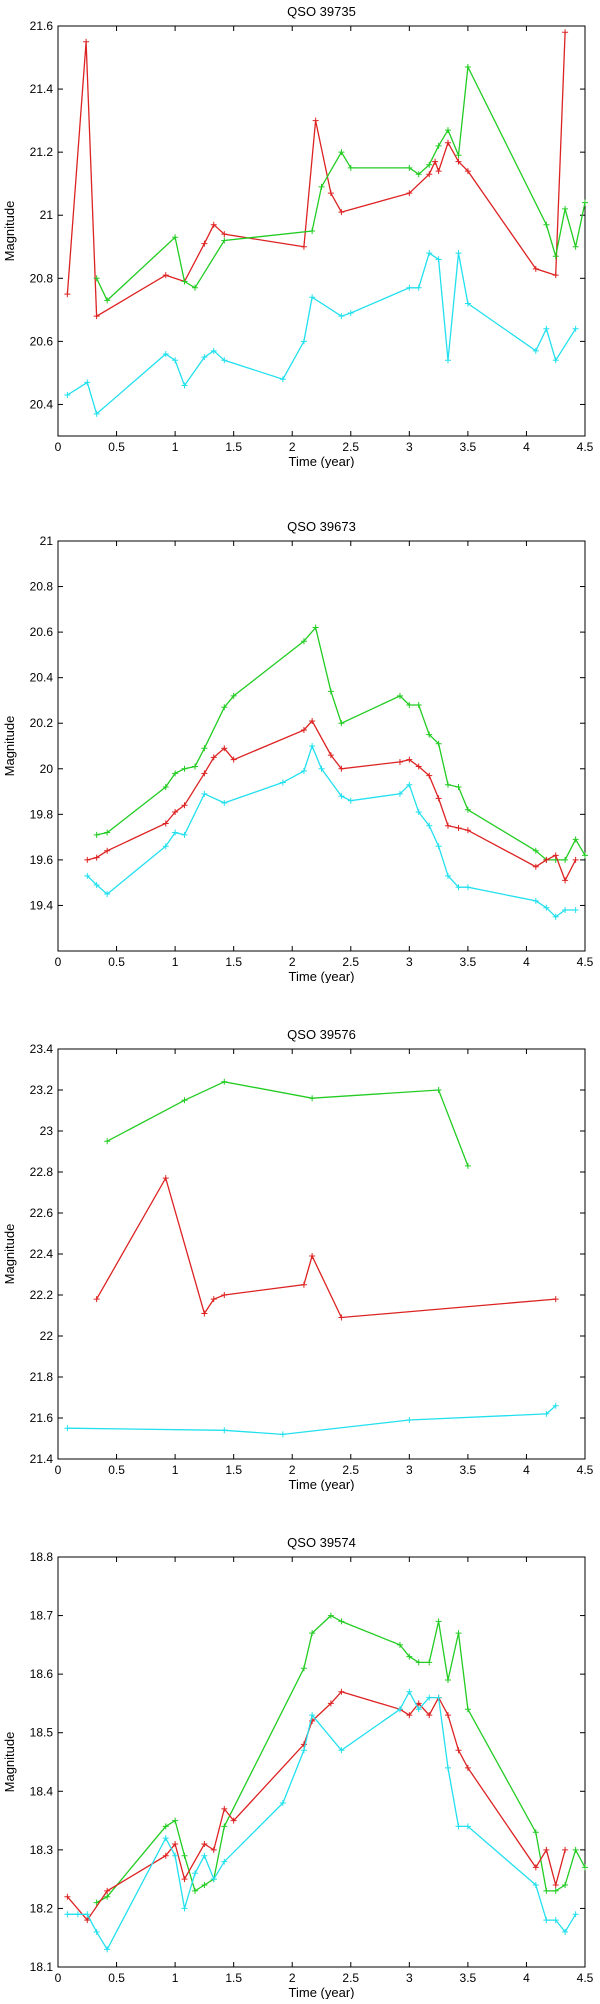 Image resolution: width=600 pixels, height=2004 pixels. What do you see at coordinates (321, 1034) in the screenshot?
I see `chart-title: QSO 39576` at bounding box center [321, 1034].